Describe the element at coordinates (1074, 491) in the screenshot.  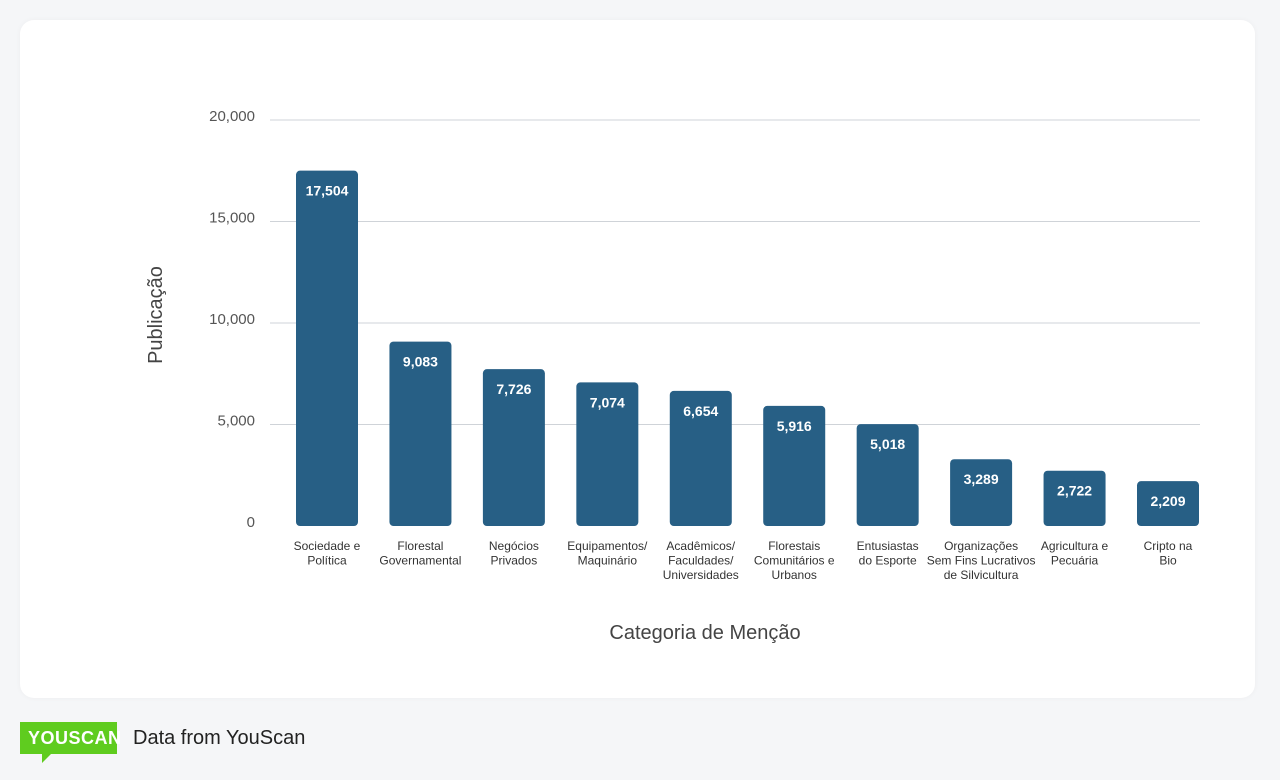
I see `data-label: 2,722` at that location.